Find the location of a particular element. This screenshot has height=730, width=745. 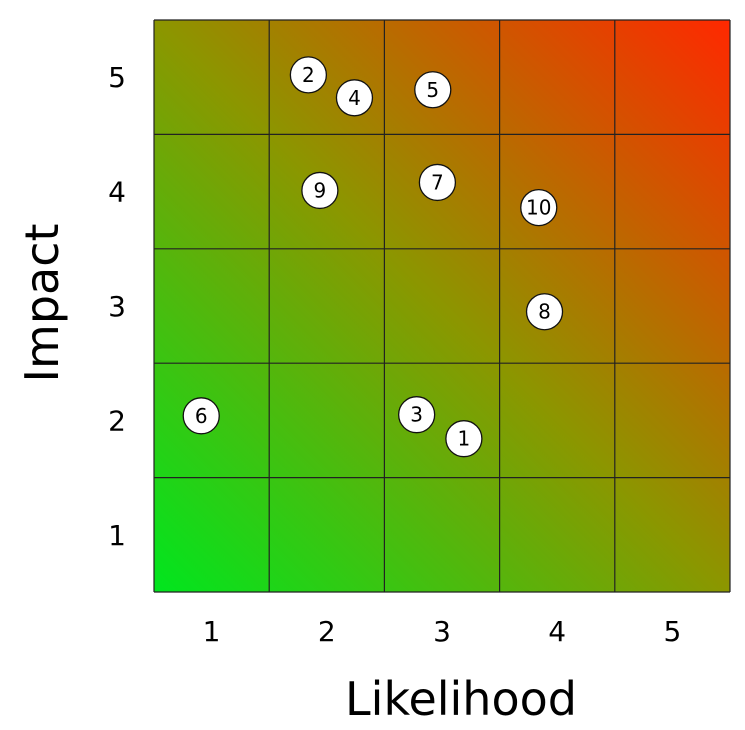

risk-point-label: 10 is located at coordinates (538, 208).